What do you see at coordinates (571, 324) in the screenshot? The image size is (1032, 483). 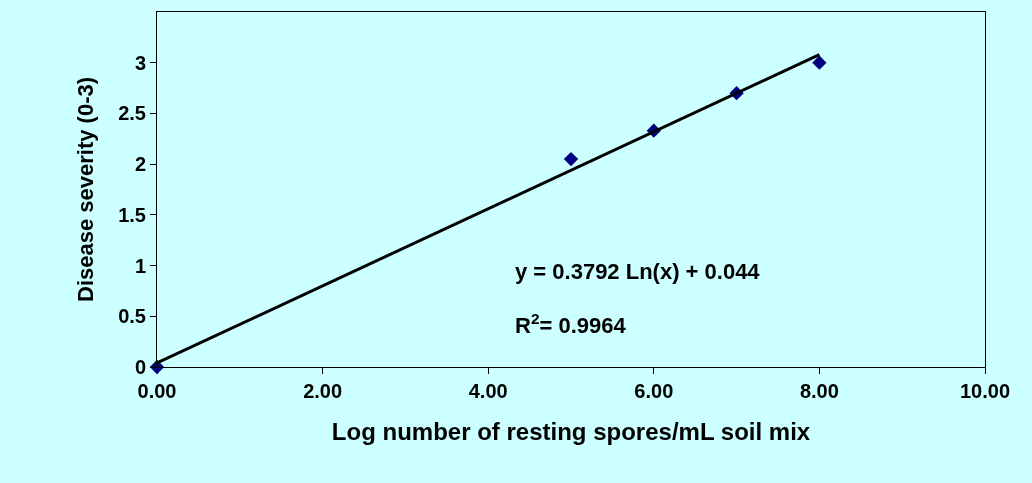 I see `annotation: R$^{2}$= 0.9964` at bounding box center [571, 324].